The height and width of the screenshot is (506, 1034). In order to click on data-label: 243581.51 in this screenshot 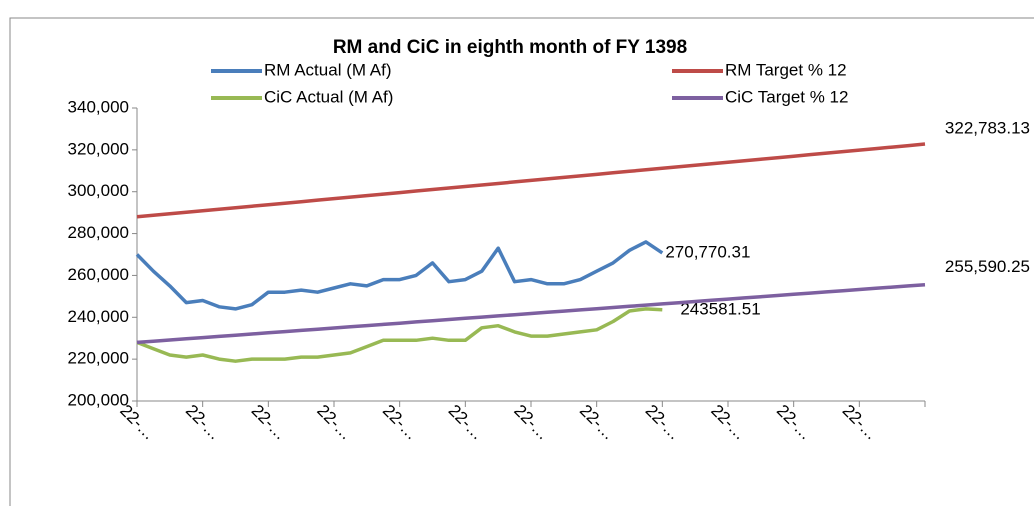, I will do `click(720, 308)`.